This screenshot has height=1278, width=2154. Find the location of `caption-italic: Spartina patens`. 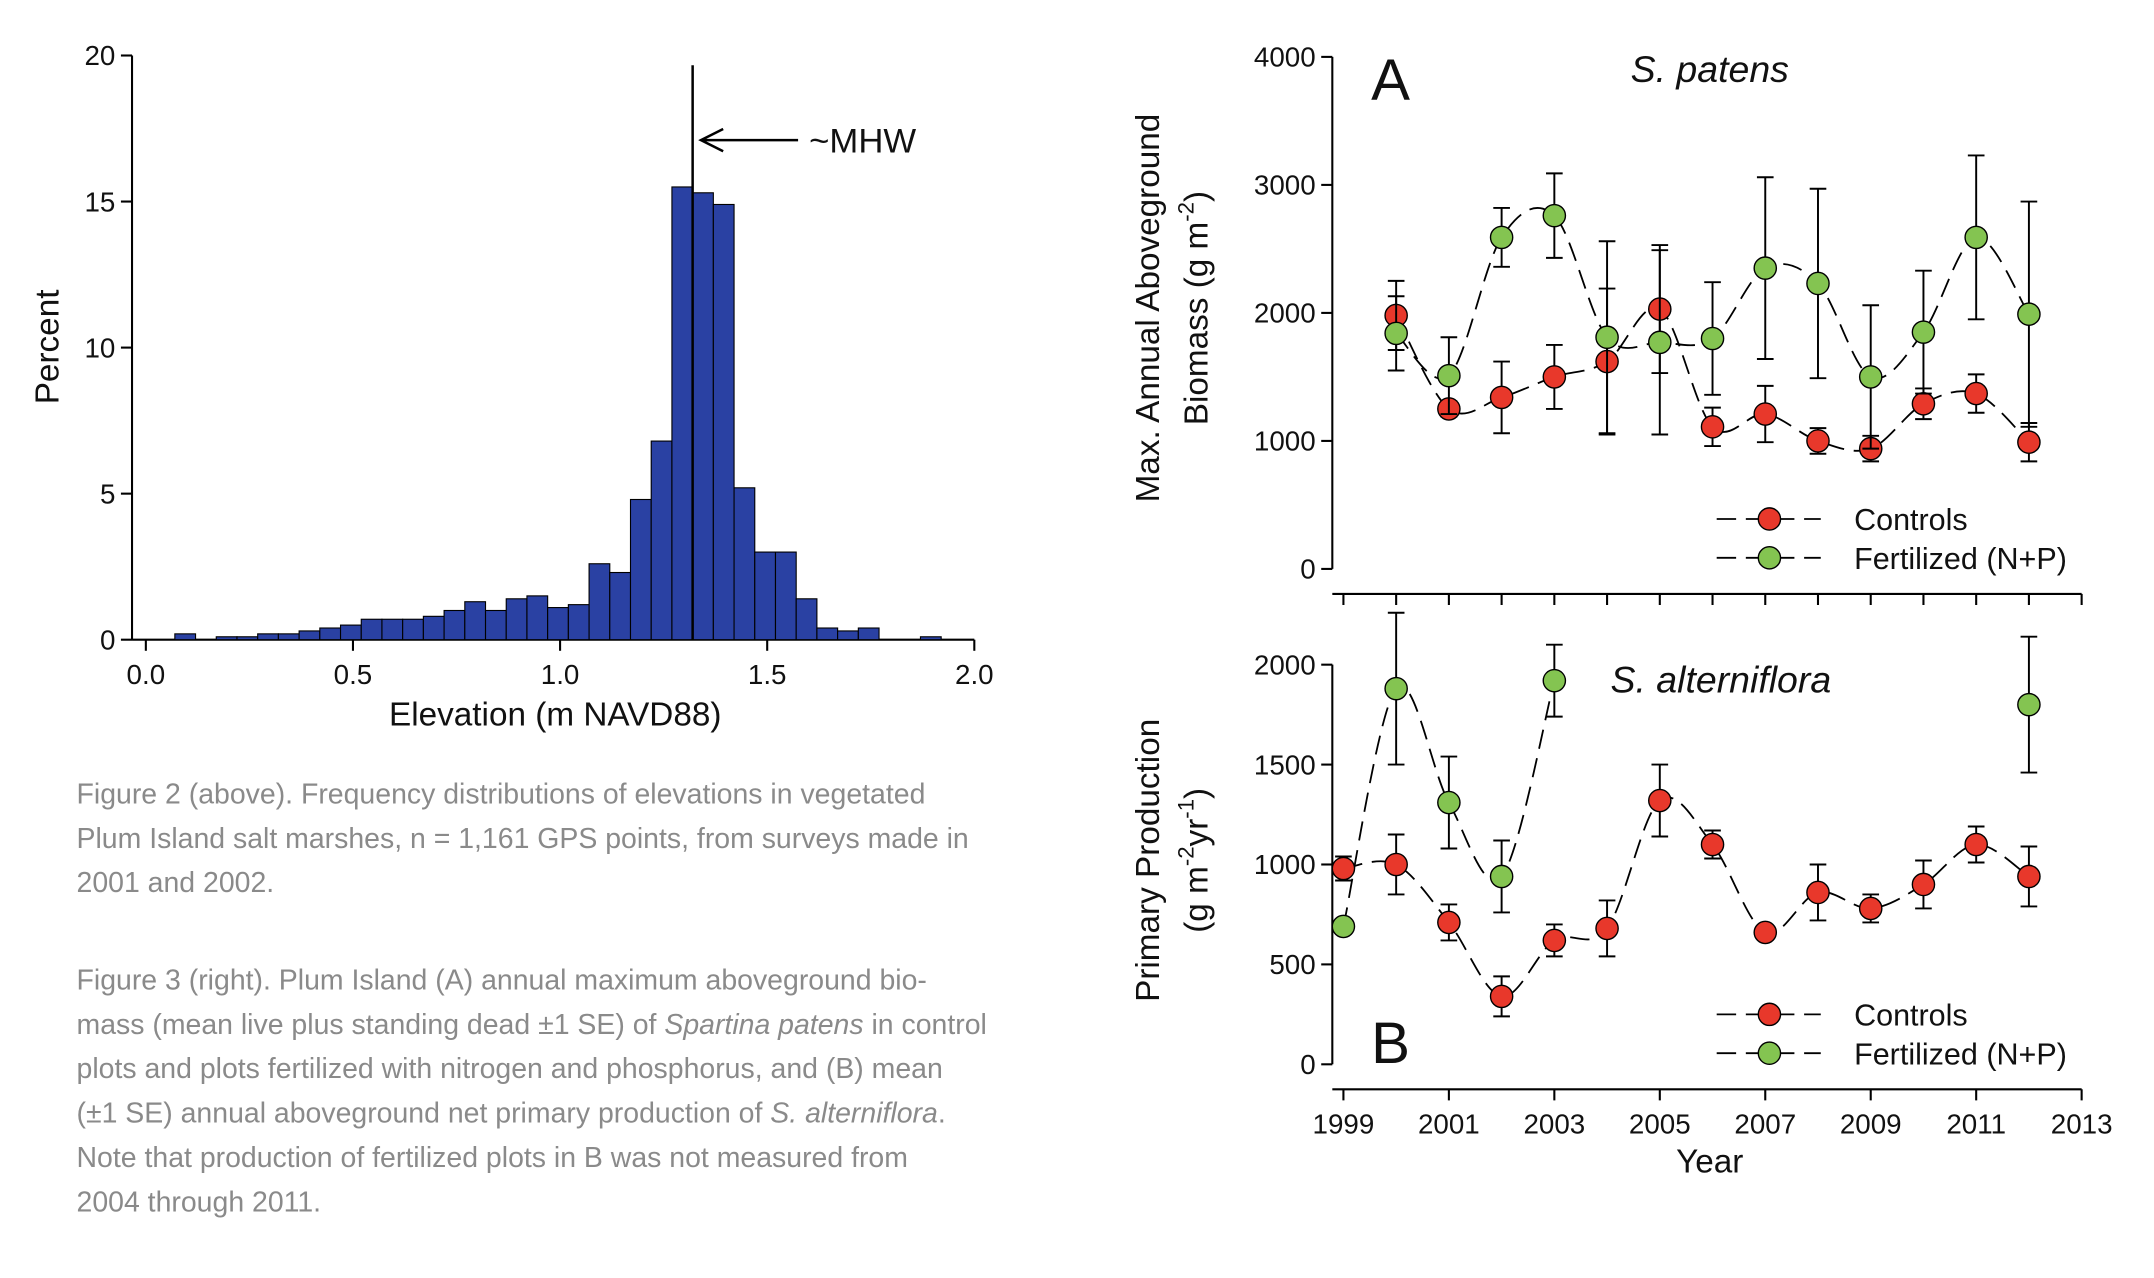

caption-italic: Spartina patens is located at coordinates (763, 1025).